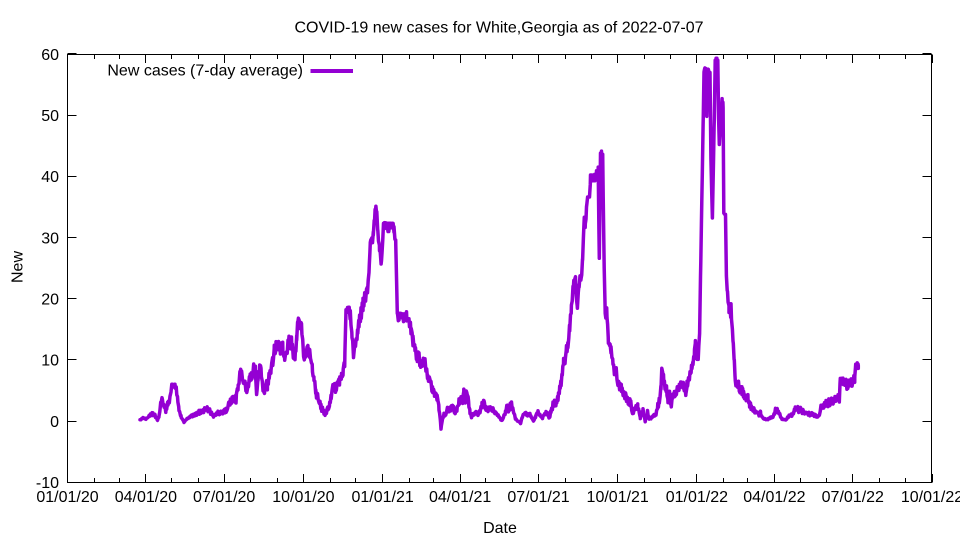 Image resolution: width=960 pixels, height=540 pixels. Describe the element at coordinates (460, 497) in the screenshot. I see `svg-text: 04/01/21` at that location.